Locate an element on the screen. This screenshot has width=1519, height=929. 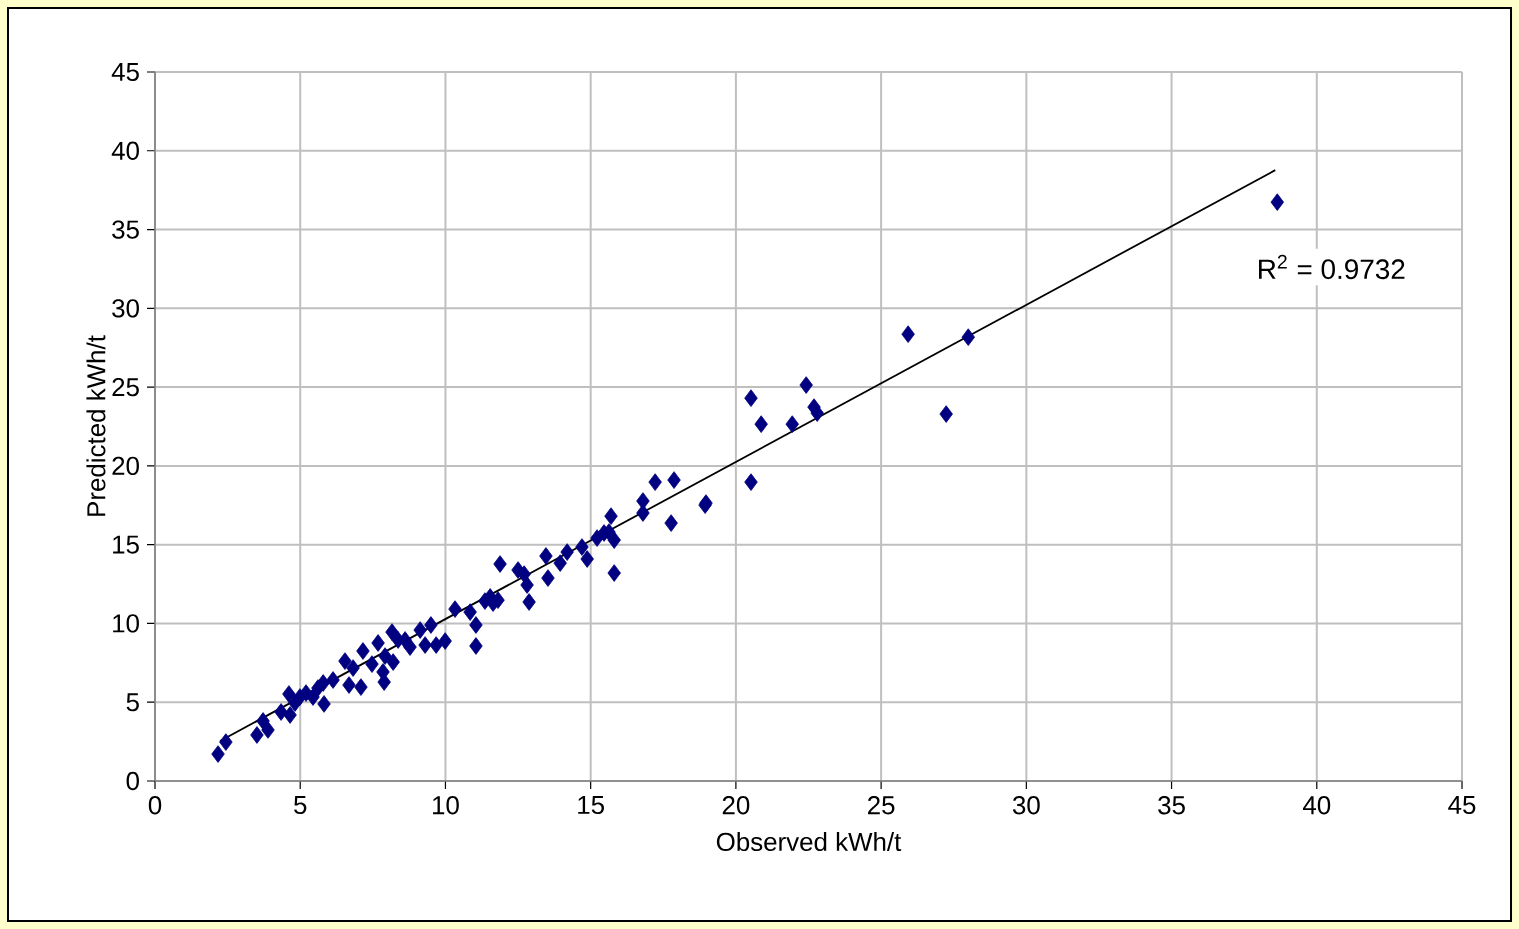
x-tick-label: 35 is located at coordinates (1171, 805).